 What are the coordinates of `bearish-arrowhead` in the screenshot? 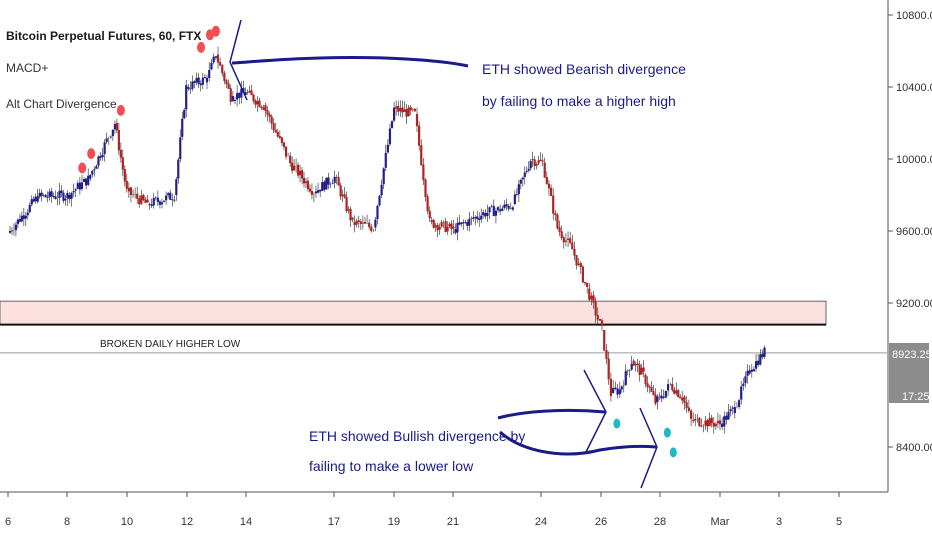 It's located at (238, 60).